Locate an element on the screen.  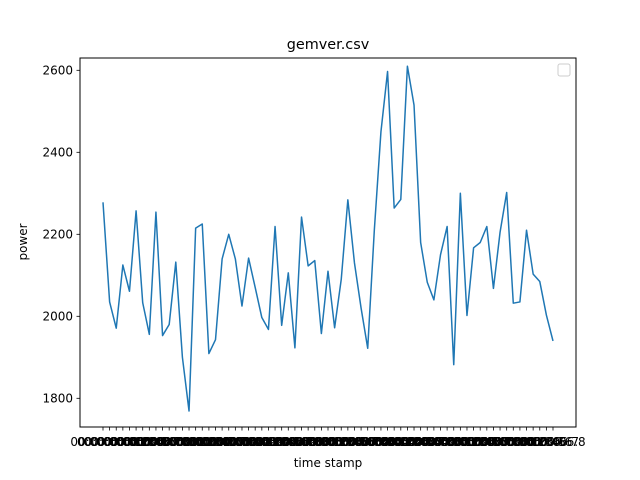
x-tick-label: 00:00:04.2 is located at coordinates (380, 442).